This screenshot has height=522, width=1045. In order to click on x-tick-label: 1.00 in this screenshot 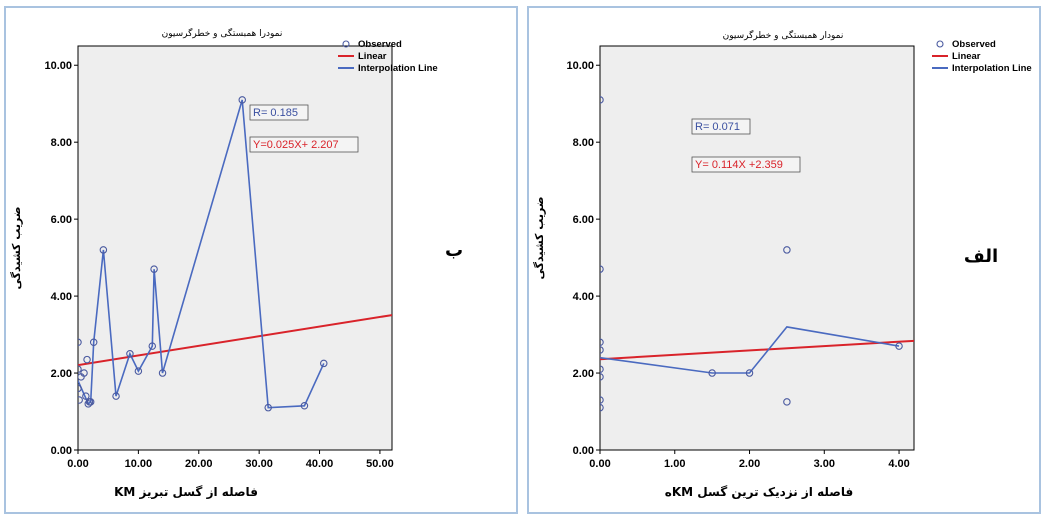, I will do `click(674, 464)`.